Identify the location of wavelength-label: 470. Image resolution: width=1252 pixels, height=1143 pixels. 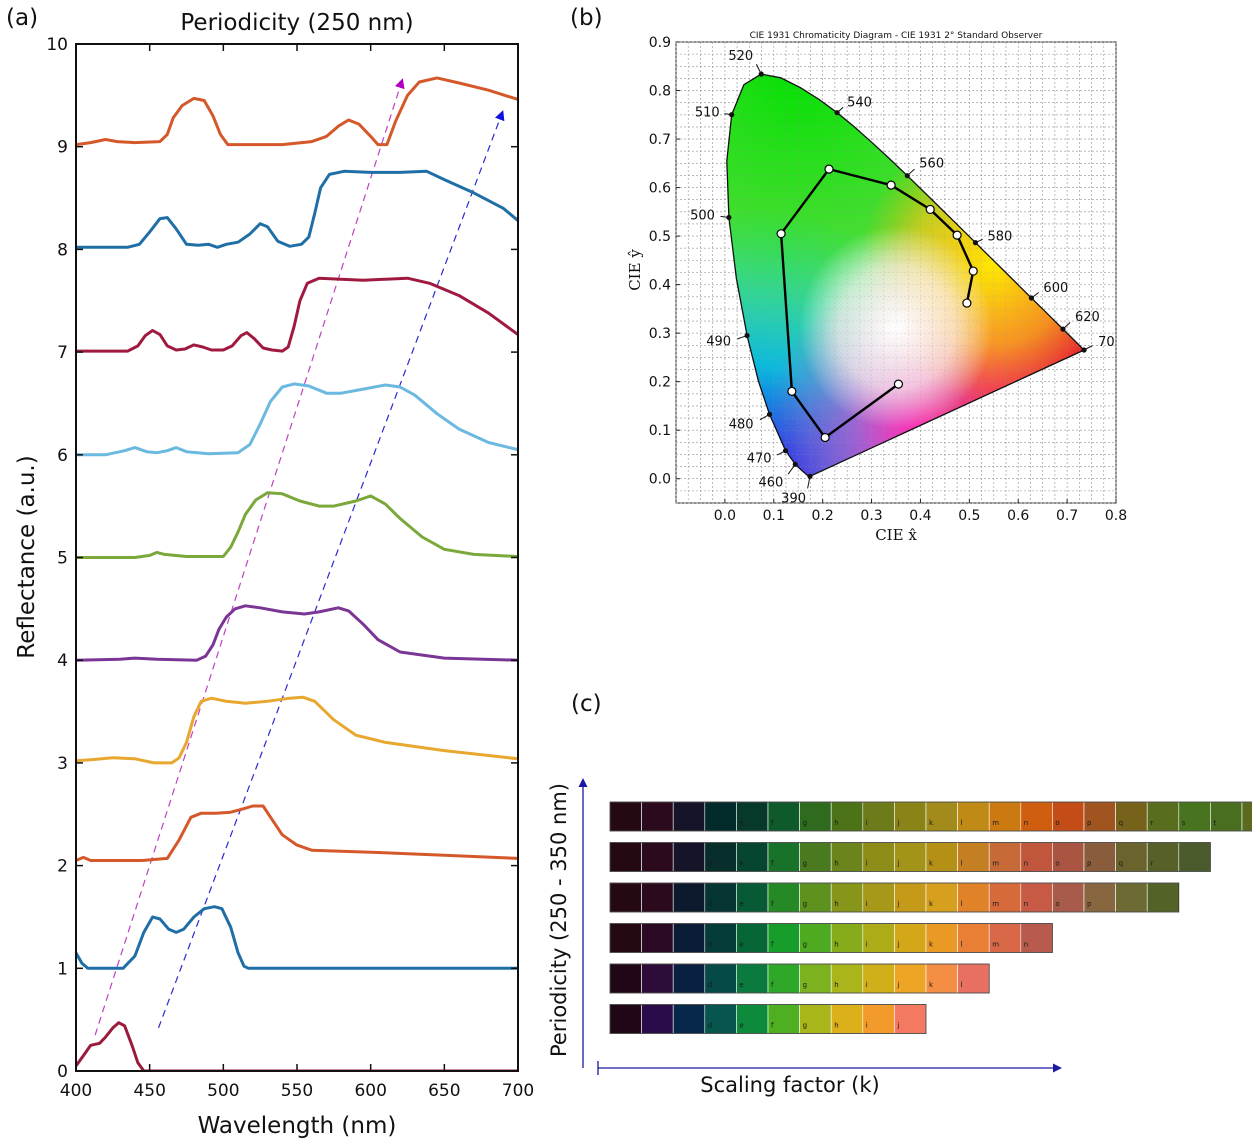
(759, 459).